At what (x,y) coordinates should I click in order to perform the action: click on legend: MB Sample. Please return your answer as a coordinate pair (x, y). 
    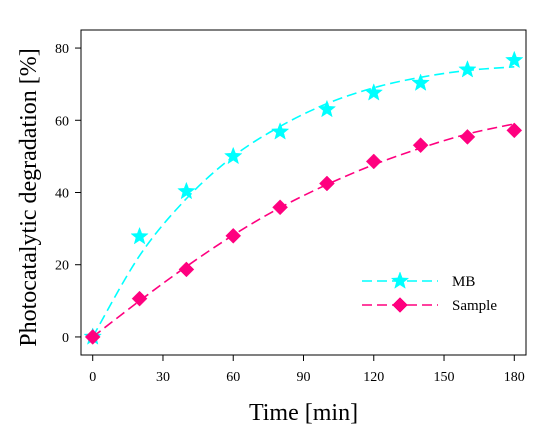
    Looking at the image, I should click on (429, 292).